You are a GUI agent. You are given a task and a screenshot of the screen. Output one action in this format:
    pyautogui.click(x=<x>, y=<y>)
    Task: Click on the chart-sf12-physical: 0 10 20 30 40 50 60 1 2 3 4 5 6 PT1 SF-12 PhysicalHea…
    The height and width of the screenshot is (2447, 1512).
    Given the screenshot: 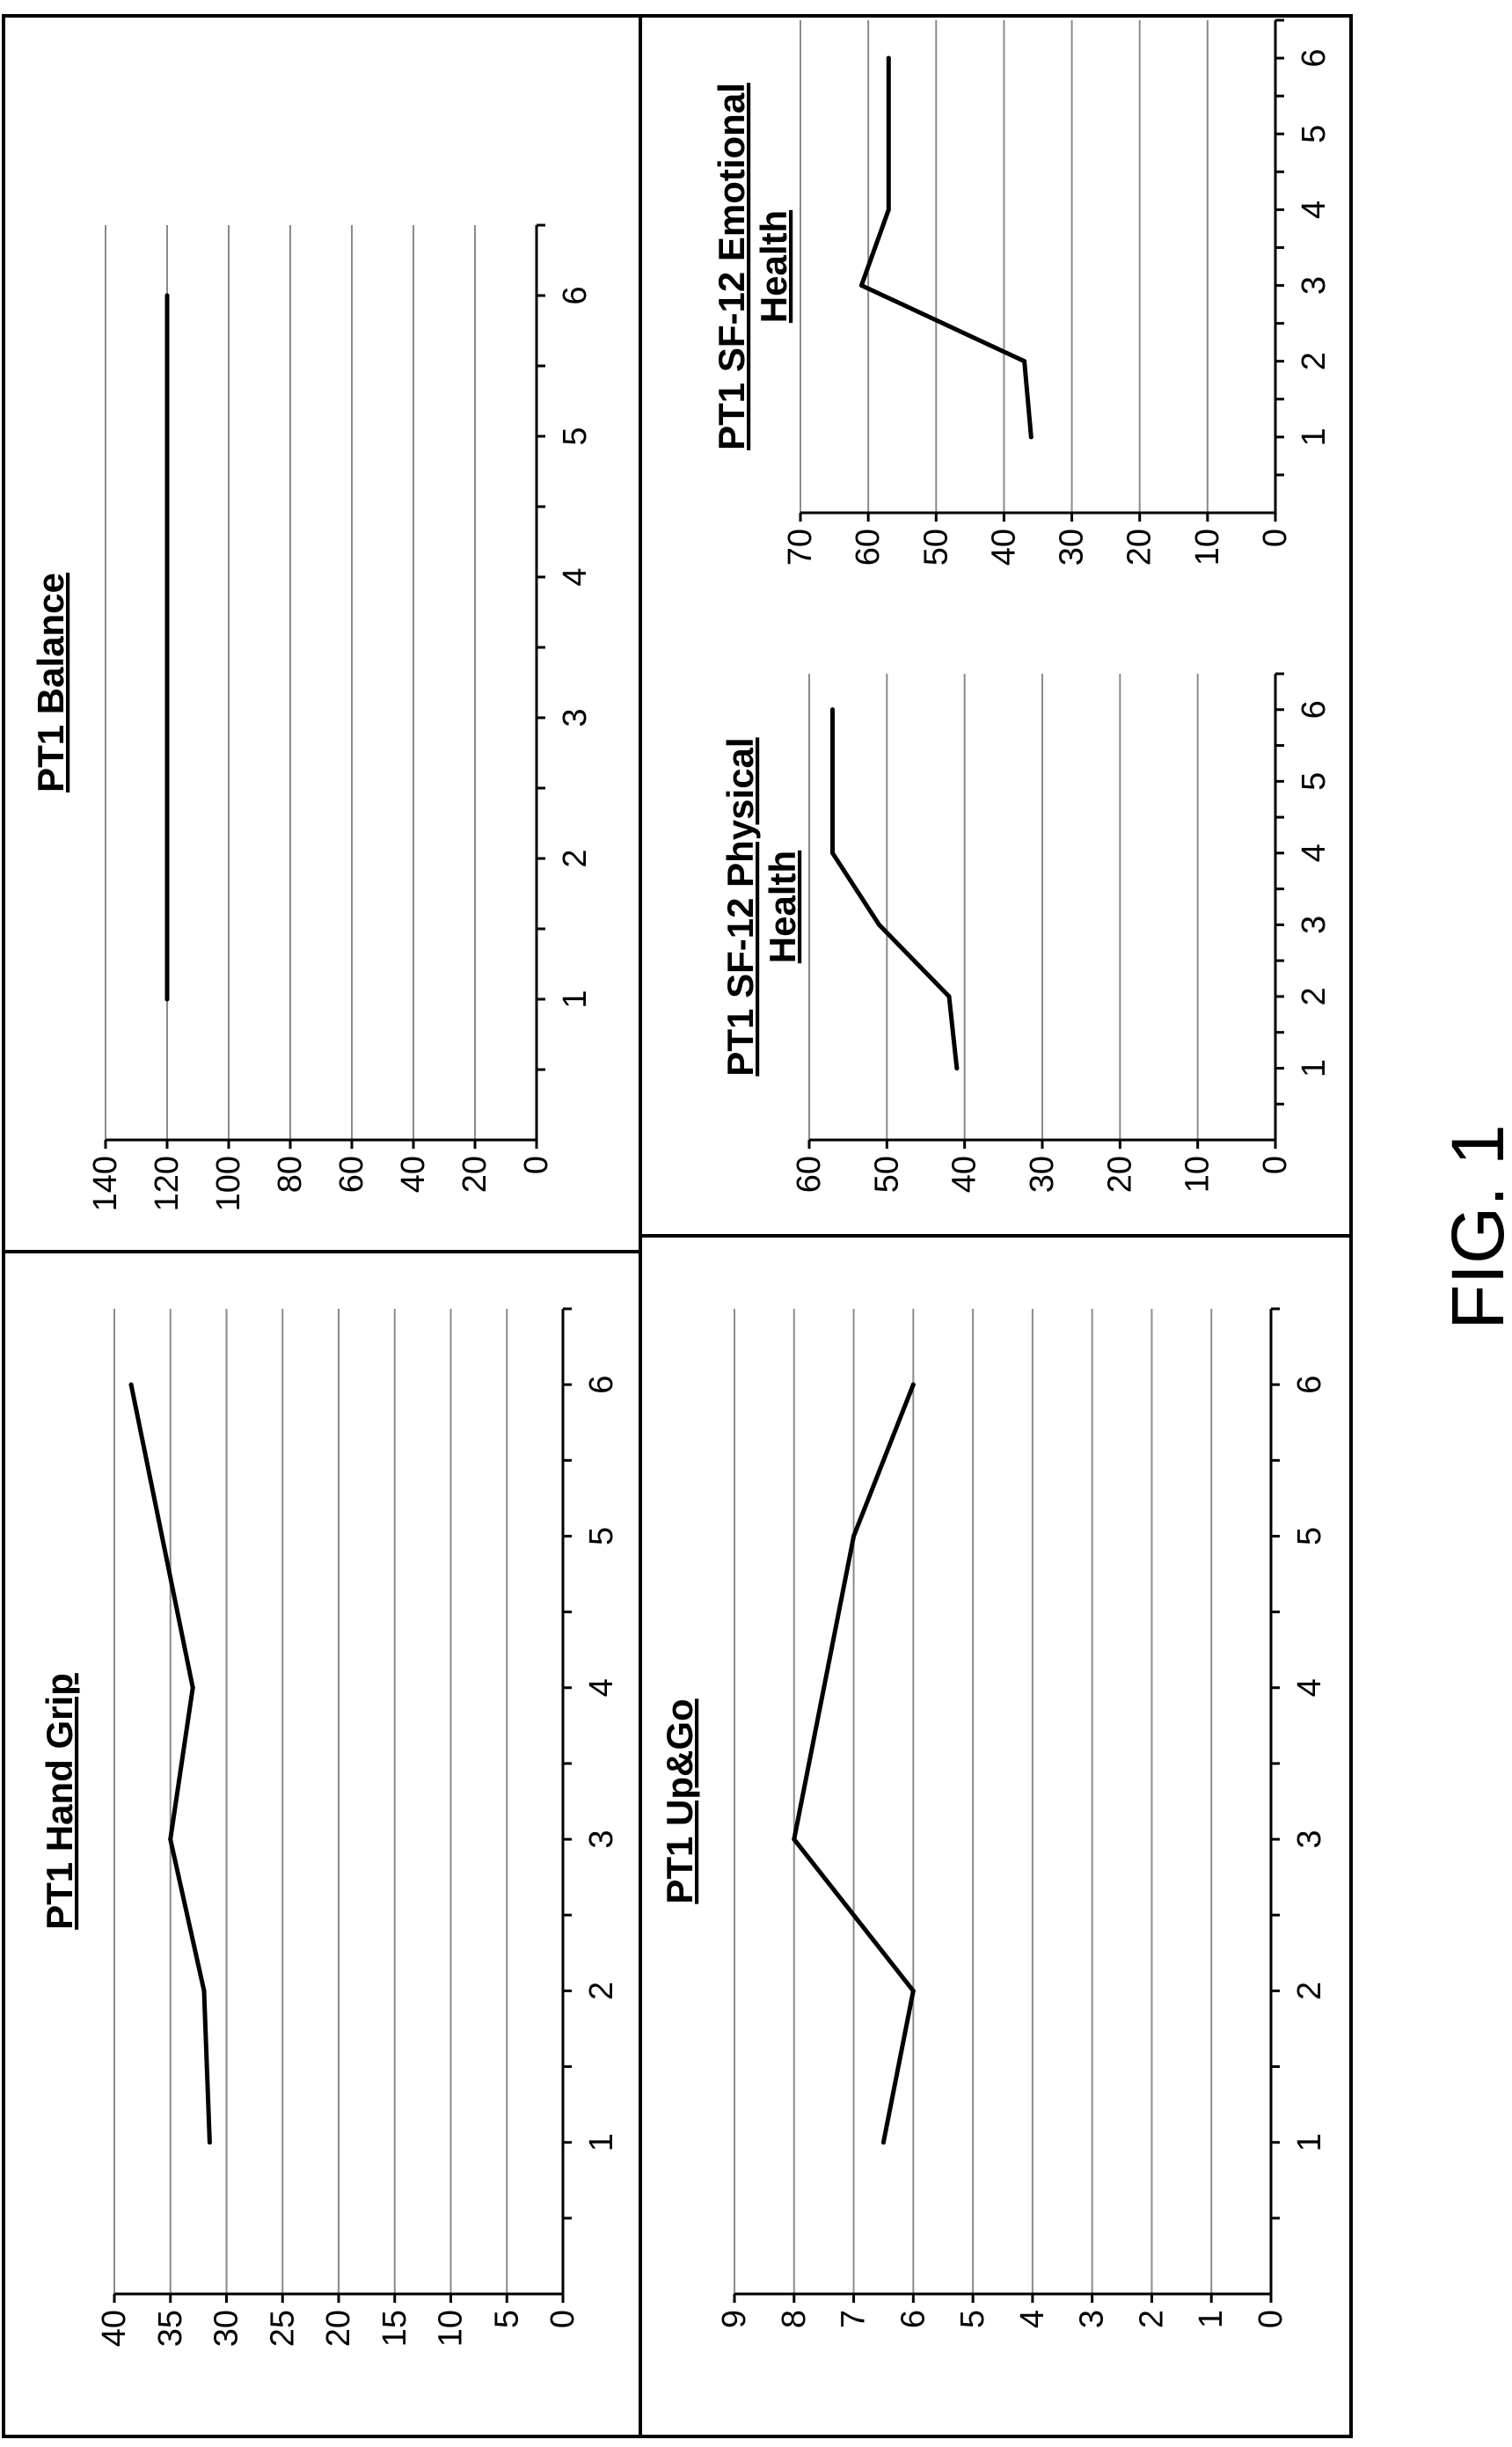 What is the action you would take?
    pyautogui.click(x=1026, y=932)
    